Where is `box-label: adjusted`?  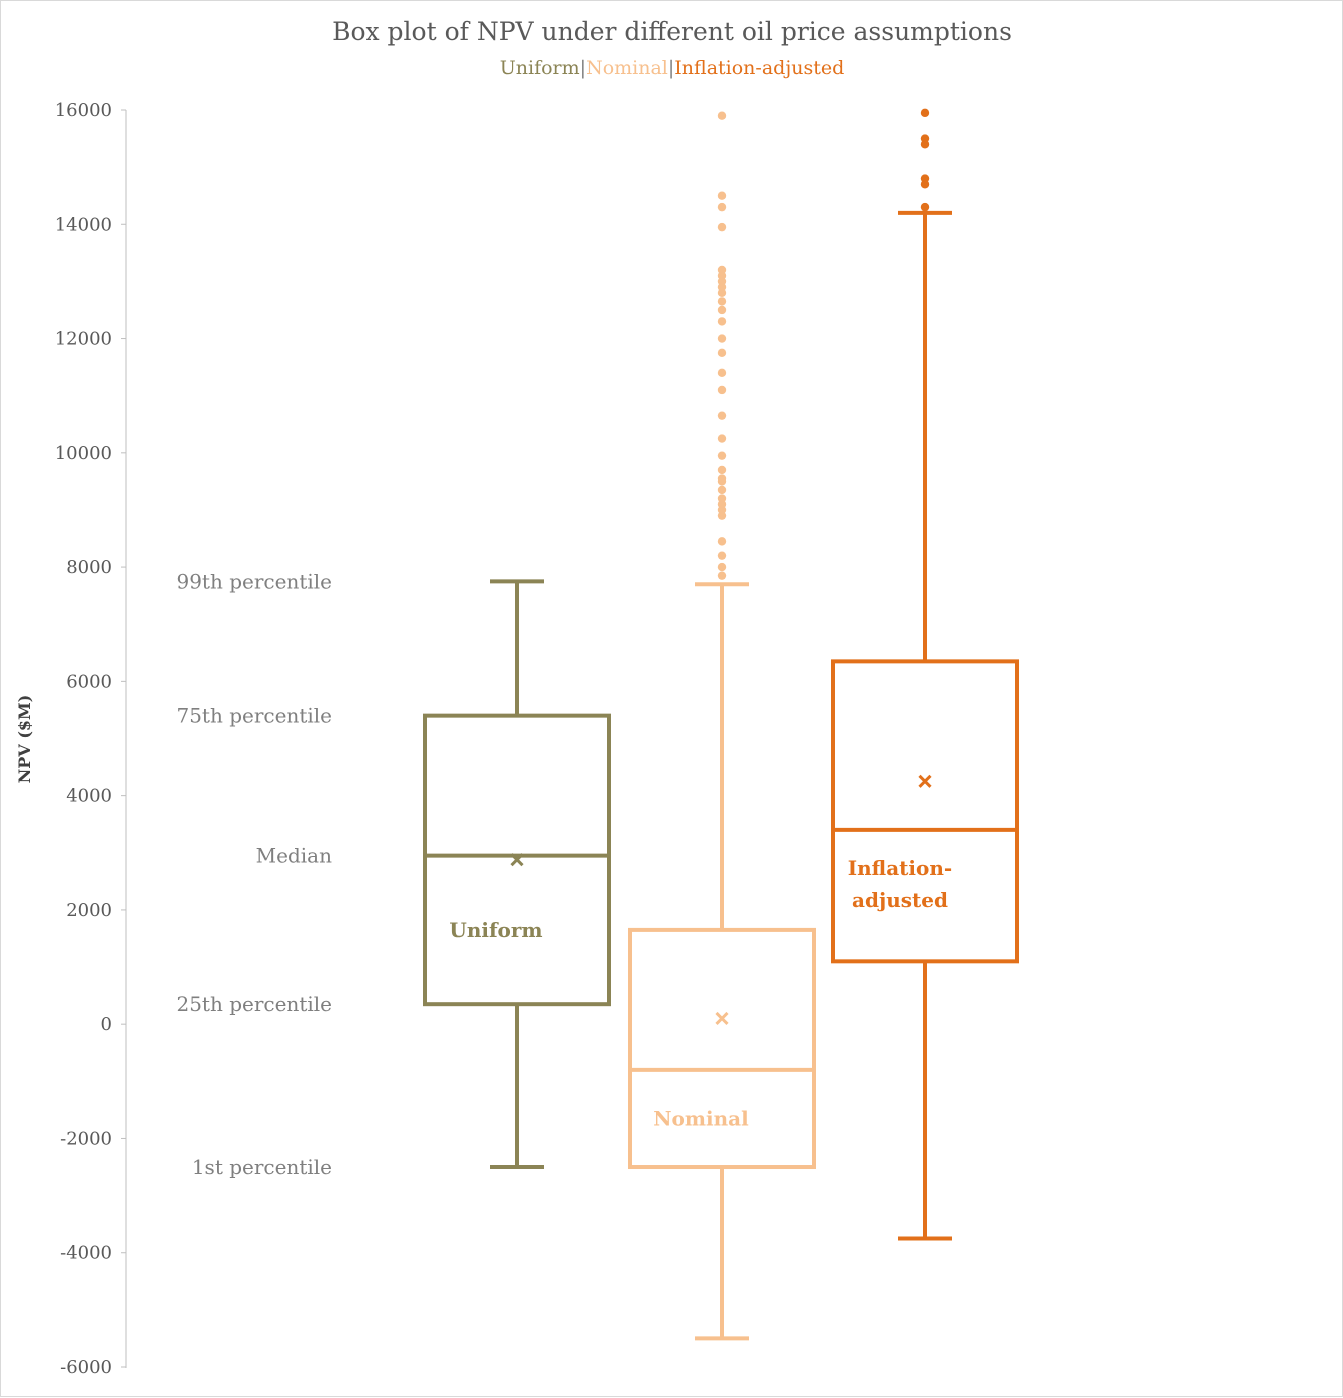
box-label: adjusted is located at coordinates (900, 900).